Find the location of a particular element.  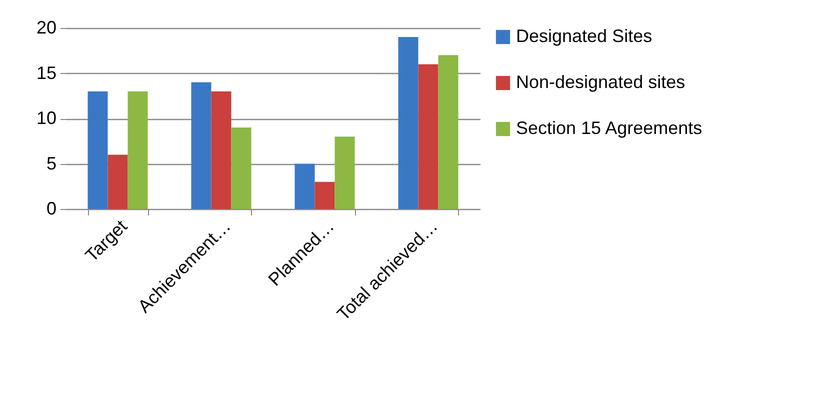

y-tick-label: 10 is located at coordinates (46, 118).